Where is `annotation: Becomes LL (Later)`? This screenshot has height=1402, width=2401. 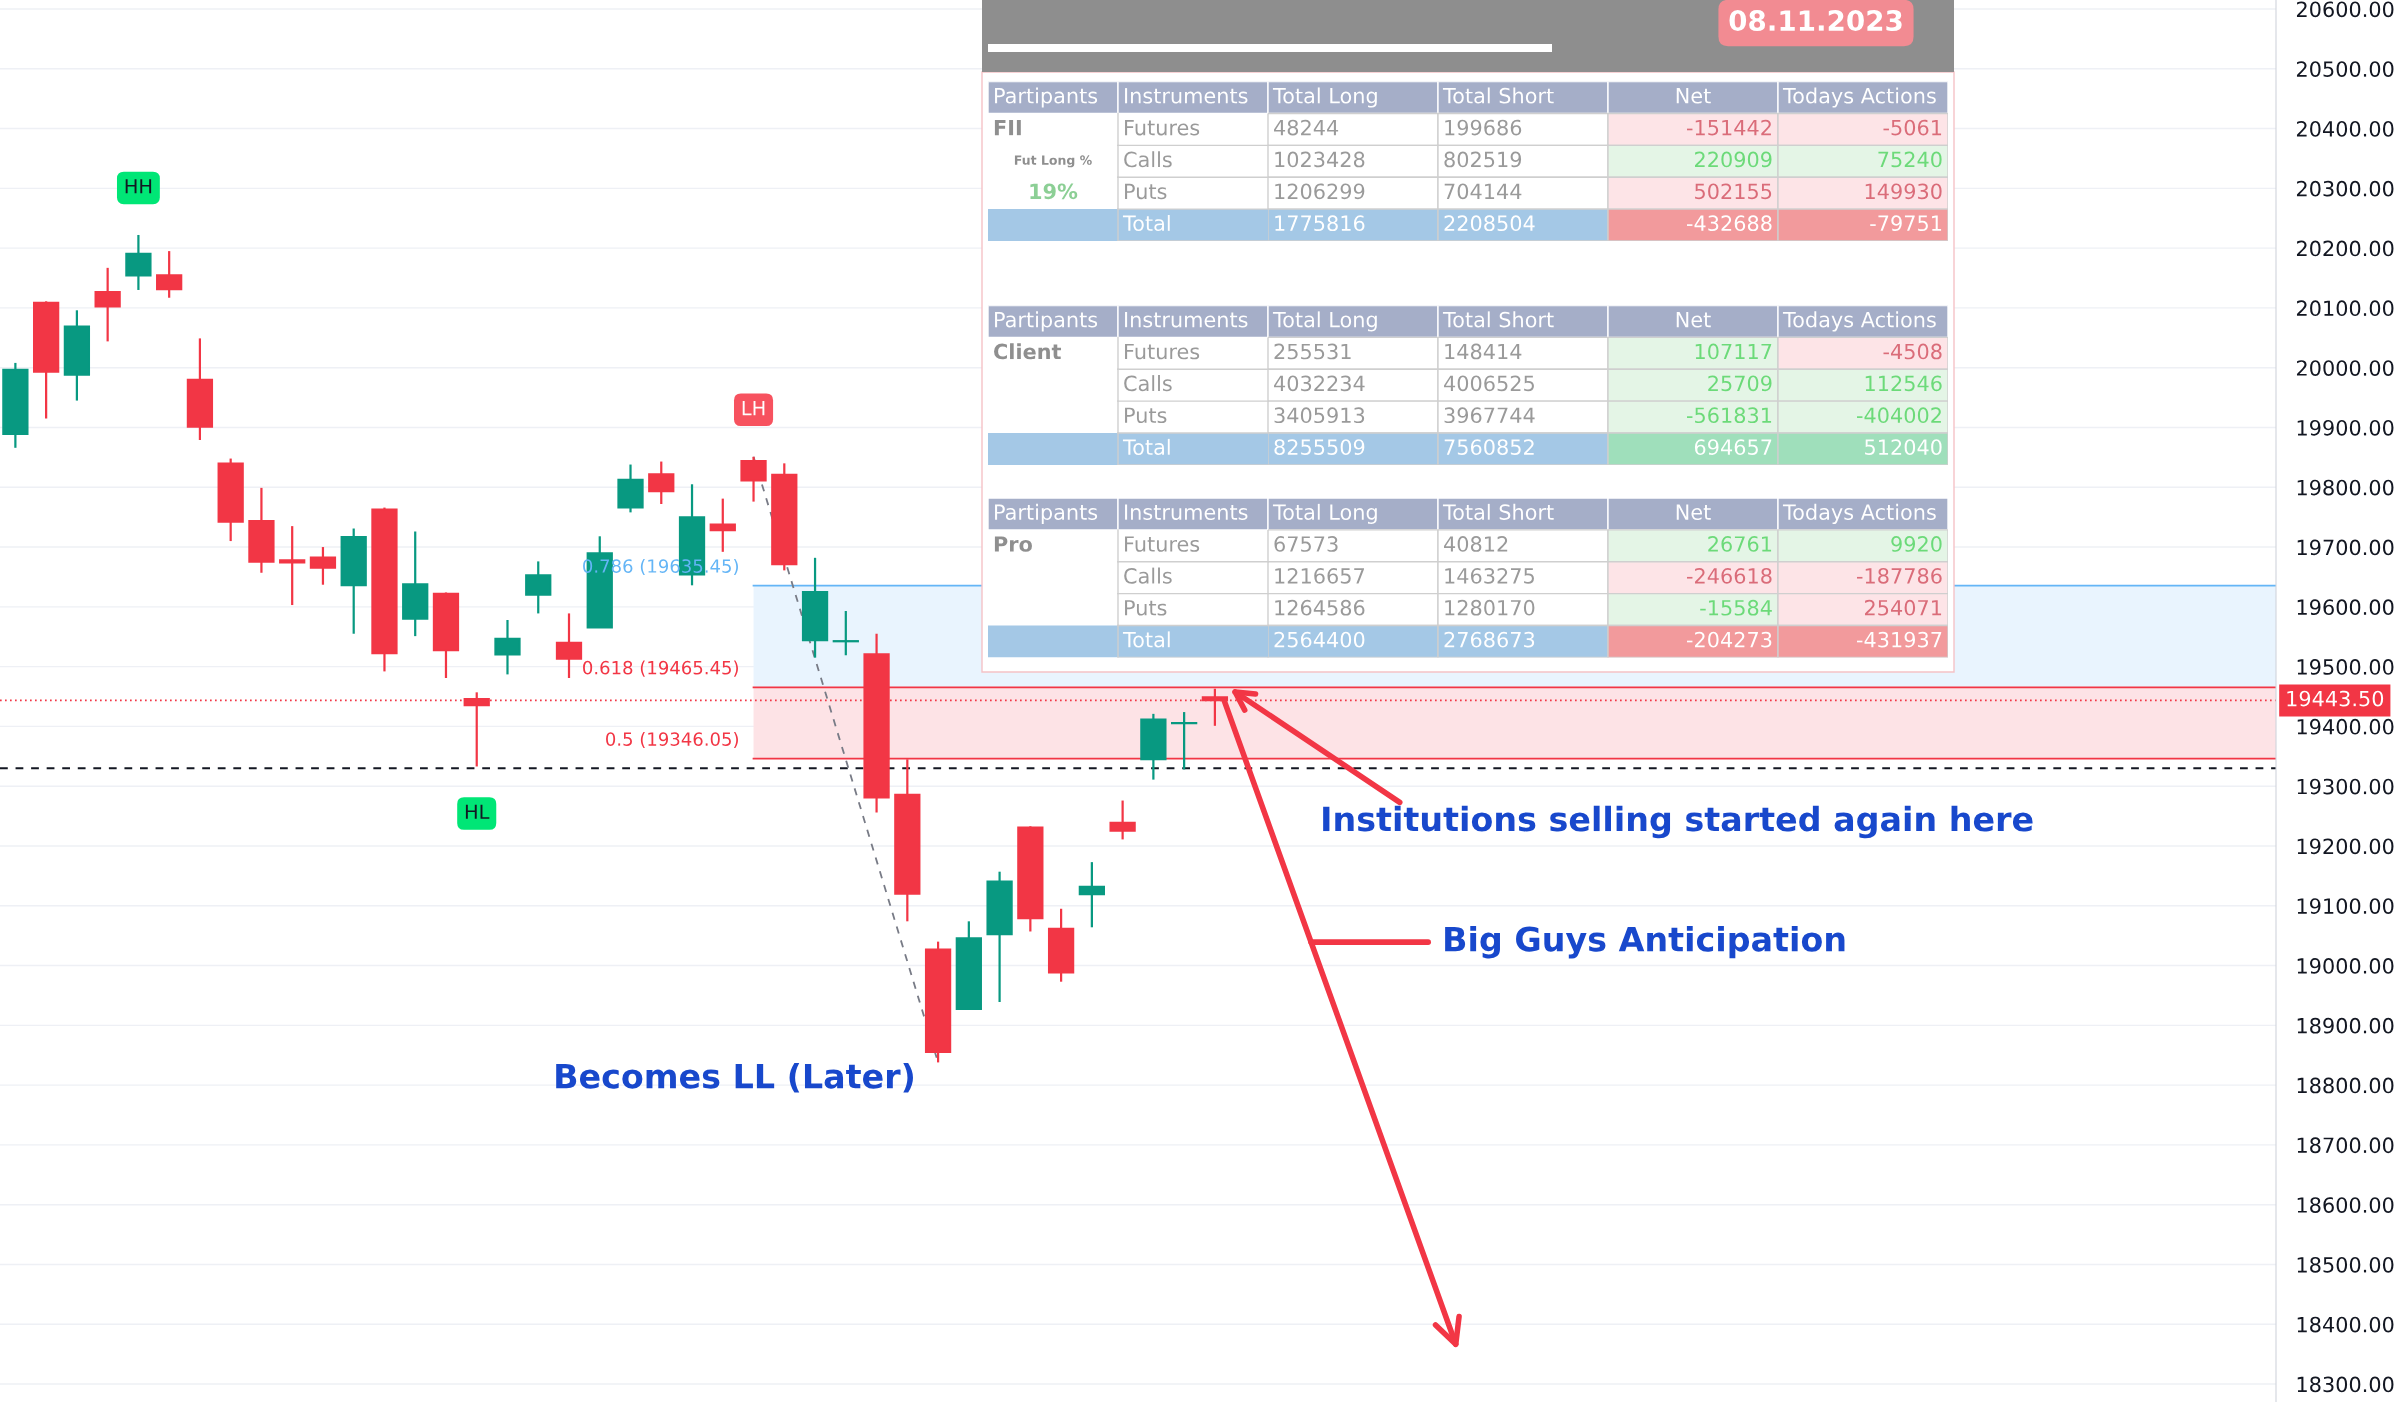
annotation: Becomes LL (Later) is located at coordinates (734, 1077).